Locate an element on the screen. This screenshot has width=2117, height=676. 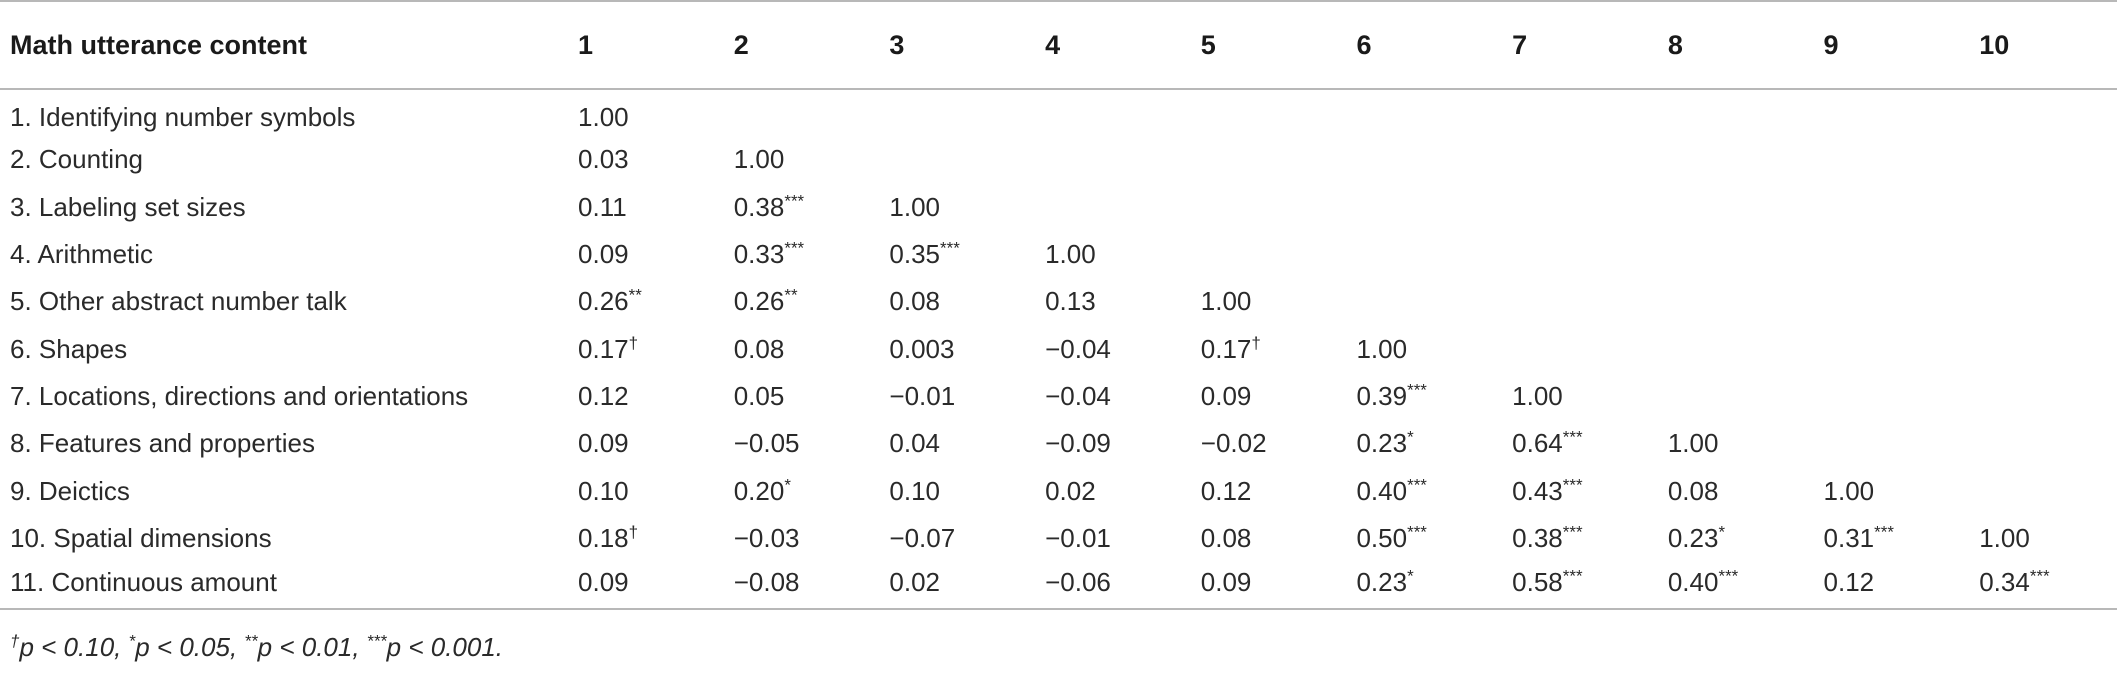
table-cell: 0.64*** is located at coordinates (1547, 443).